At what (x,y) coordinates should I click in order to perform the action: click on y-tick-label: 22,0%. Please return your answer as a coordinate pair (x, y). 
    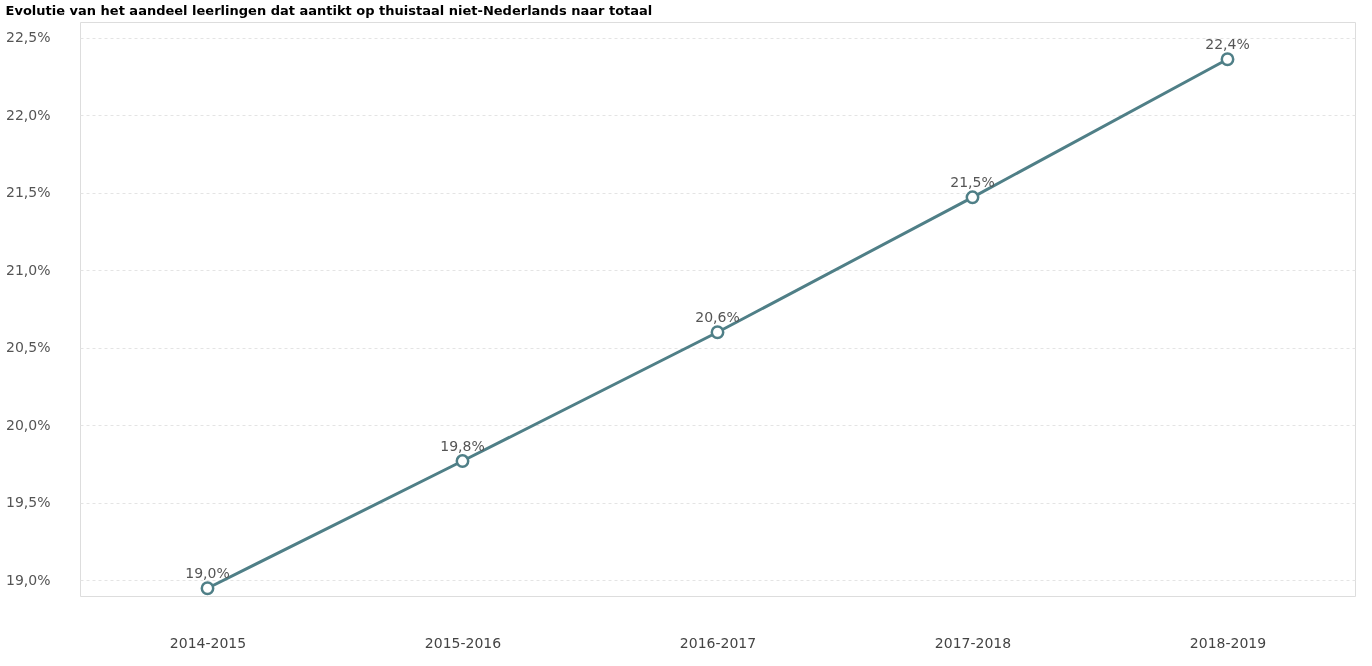
    Looking at the image, I should click on (28, 114).